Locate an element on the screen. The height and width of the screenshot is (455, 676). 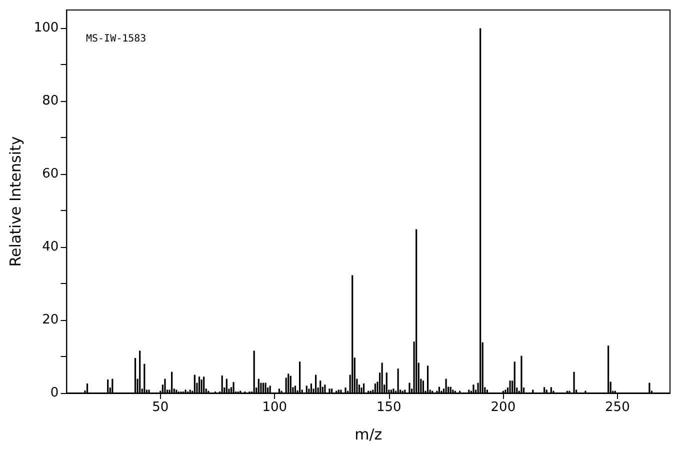
x-tick-label: 100 is located at coordinates (275, 407).